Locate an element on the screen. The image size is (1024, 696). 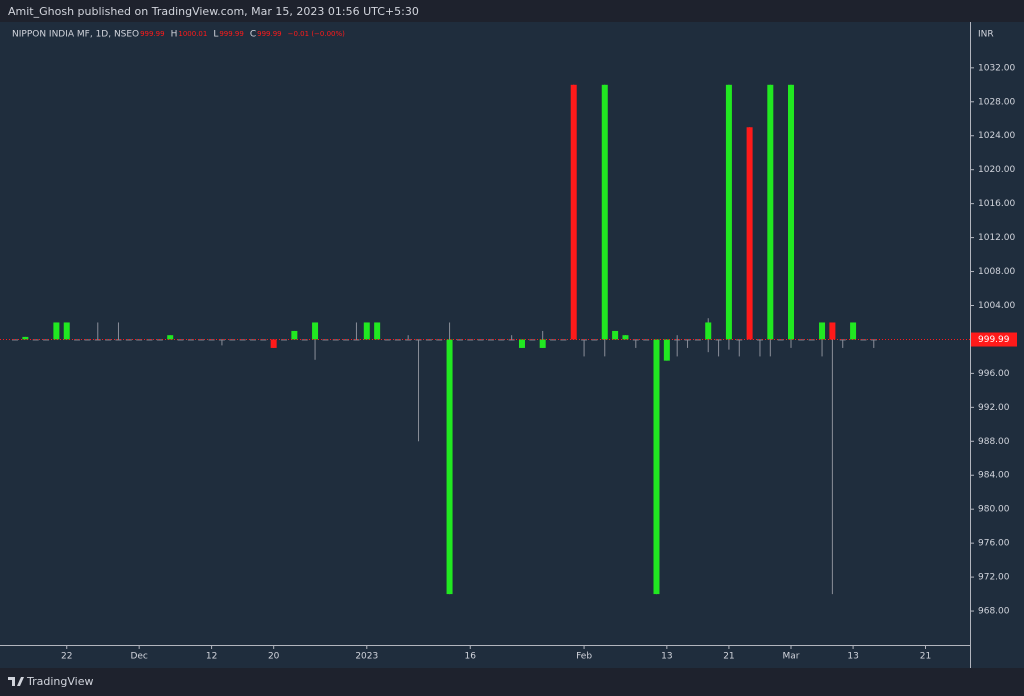
y-tick-label: 972.00 is located at coordinates (994, 578).